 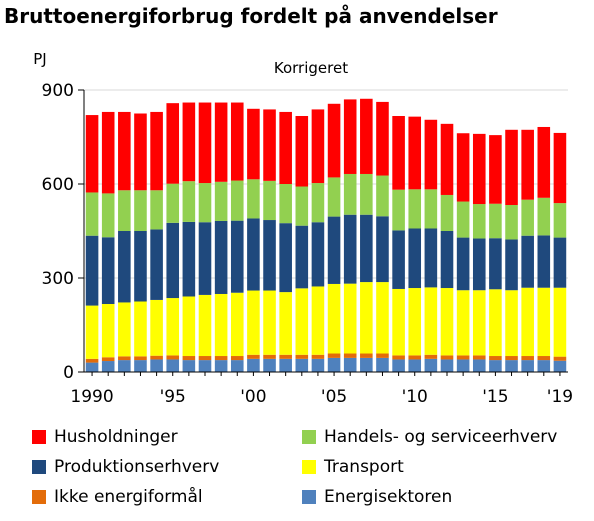 What do you see at coordinates (140, 266) in the screenshot?
I see `bar-produktionserhverv-1993` at bounding box center [140, 266].